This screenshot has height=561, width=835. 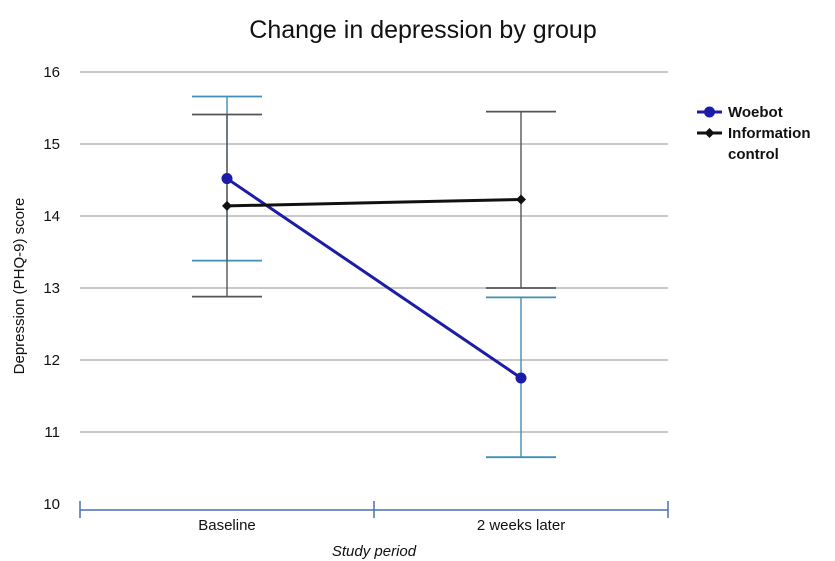 I want to click on y-tick-label: 11, so click(x=52, y=432).